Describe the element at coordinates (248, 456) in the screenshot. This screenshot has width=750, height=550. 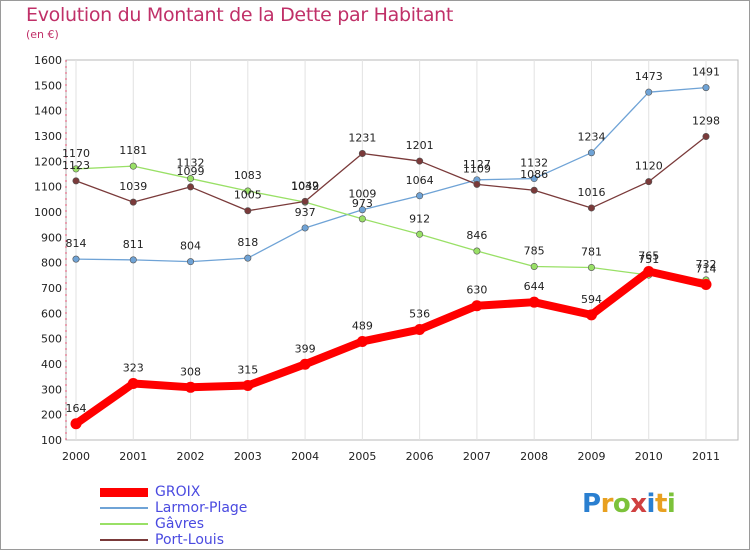
I see `x-tick-label-2003: 2003` at that location.